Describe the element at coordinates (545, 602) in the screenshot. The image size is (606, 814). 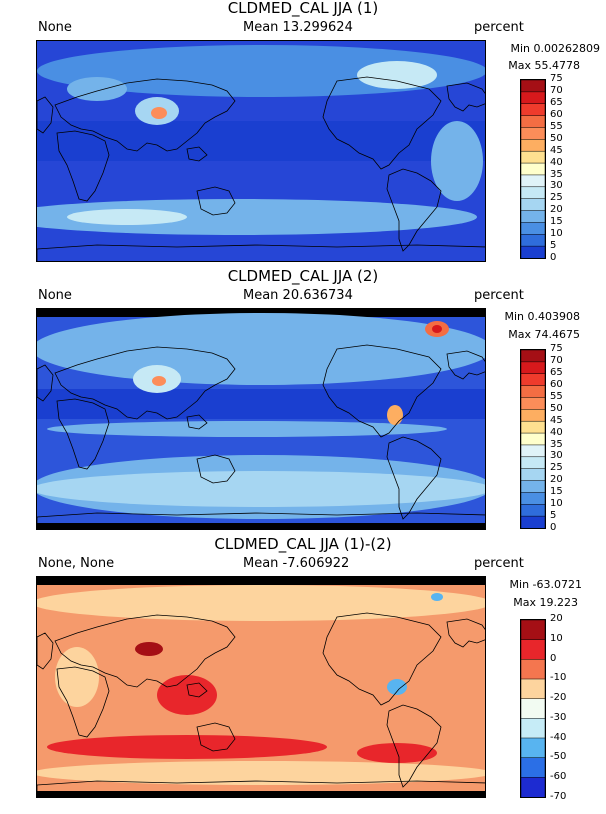
I see `panel-max-label: Max 19.223` at that location.